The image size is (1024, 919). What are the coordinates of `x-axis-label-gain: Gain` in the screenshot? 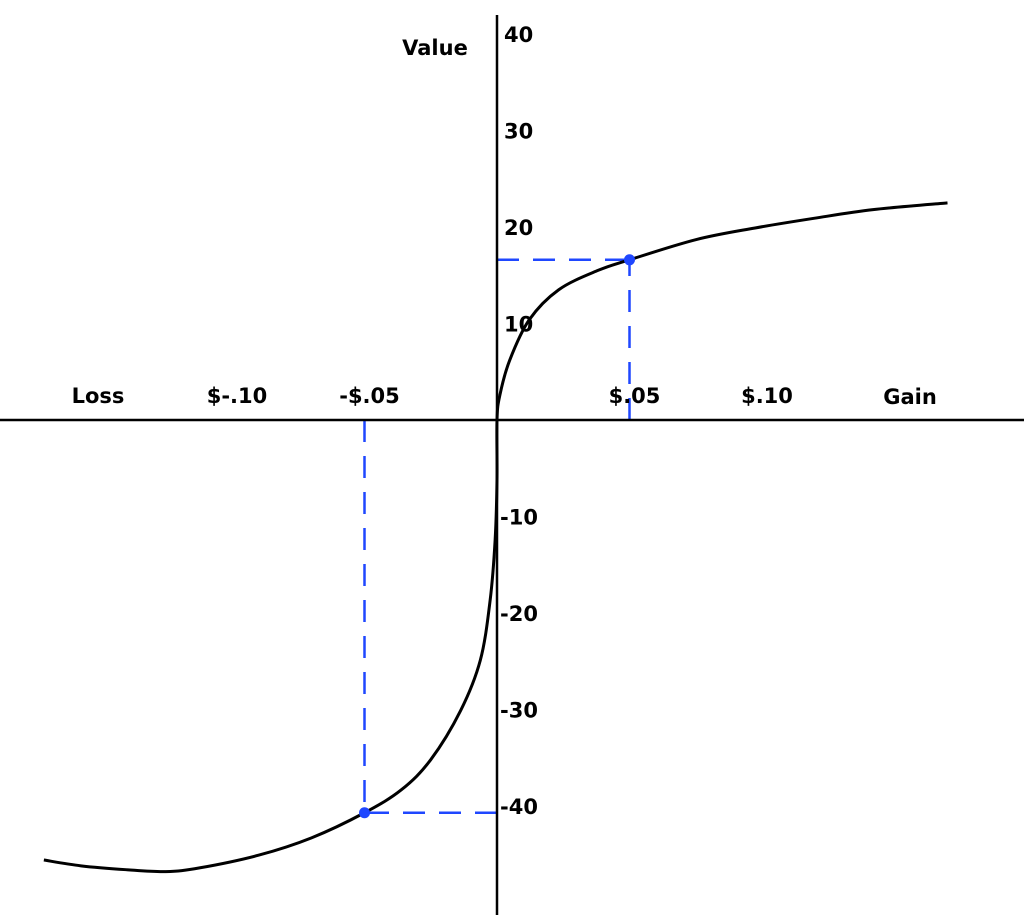 It's located at (910, 397).